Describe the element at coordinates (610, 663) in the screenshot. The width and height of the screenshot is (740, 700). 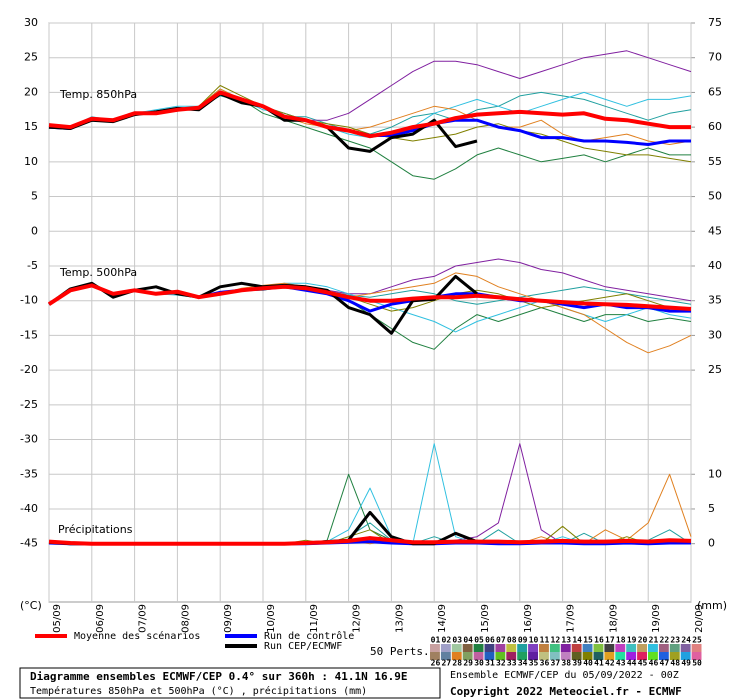
I see `pert-label: 42` at that location.